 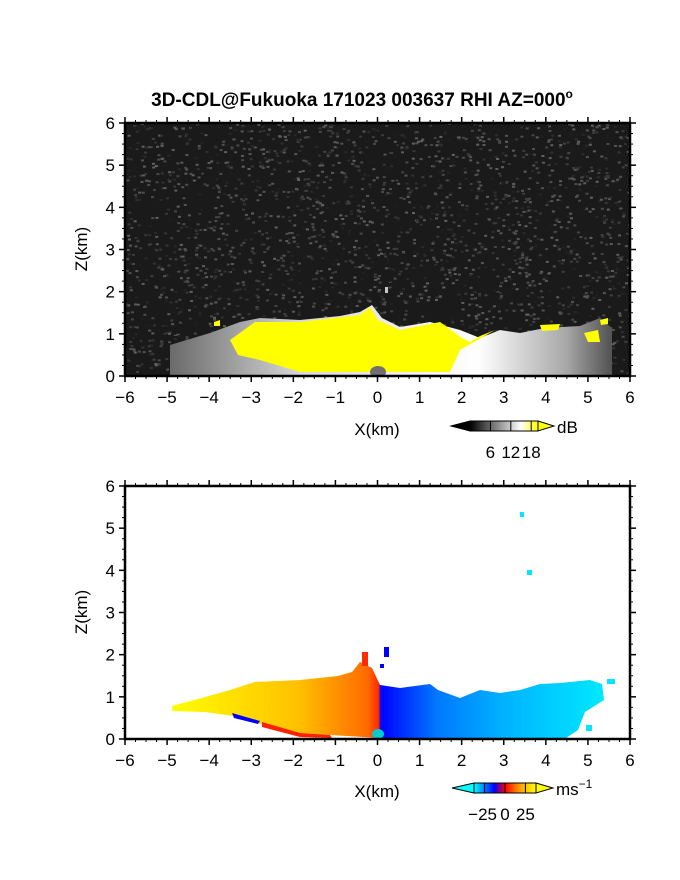 What do you see at coordinates (110, 207) in the screenshot?
I see `reflectivity-y-tick-label: 4` at bounding box center [110, 207].